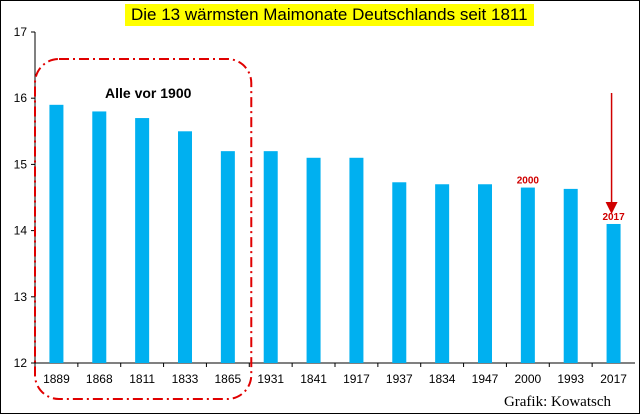 This screenshot has width=640, height=414. What do you see at coordinates (21, 98) in the screenshot?
I see `y-tick-label: 16` at bounding box center [21, 98].